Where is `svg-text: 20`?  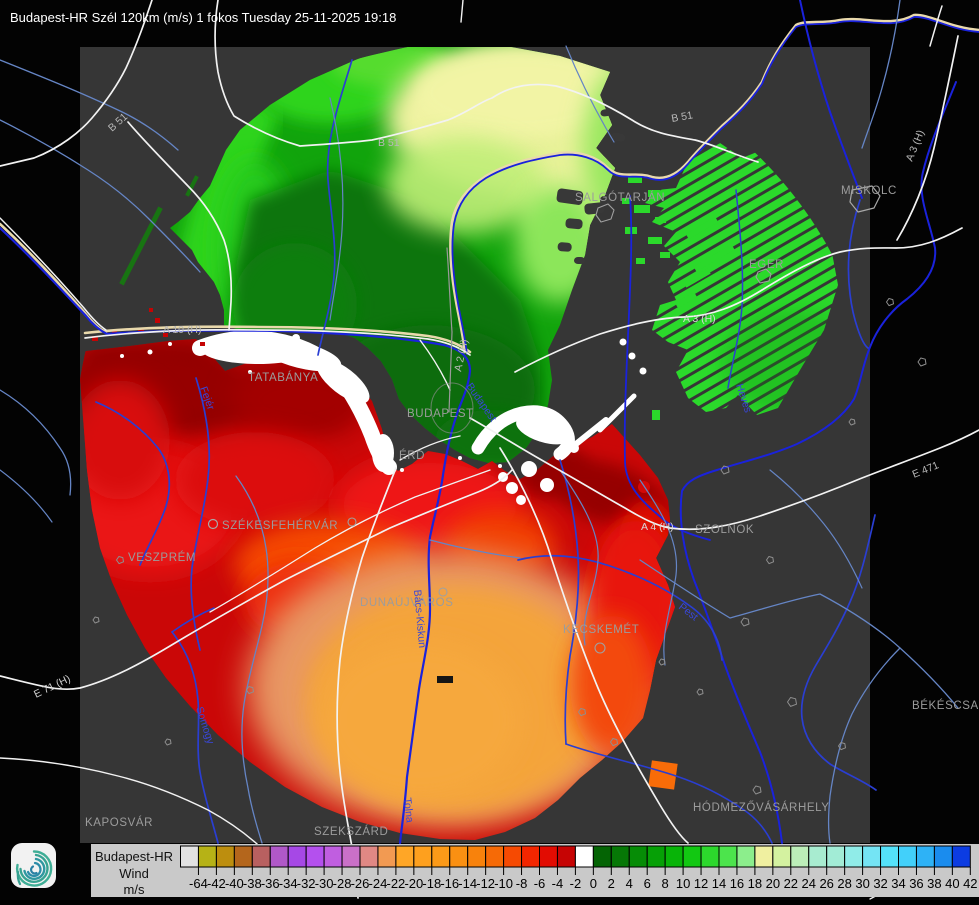 svg-text: 20 is located at coordinates (773, 883).